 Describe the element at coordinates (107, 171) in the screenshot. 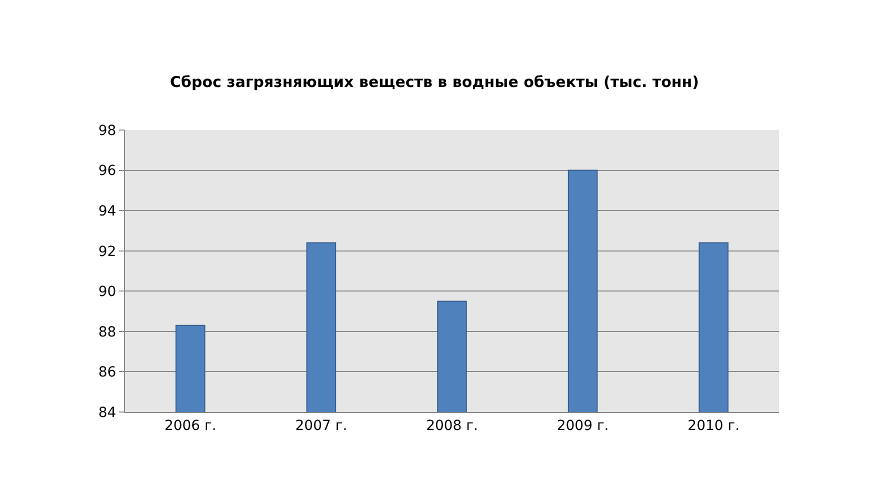

I see `y-tick-label: 96` at that location.